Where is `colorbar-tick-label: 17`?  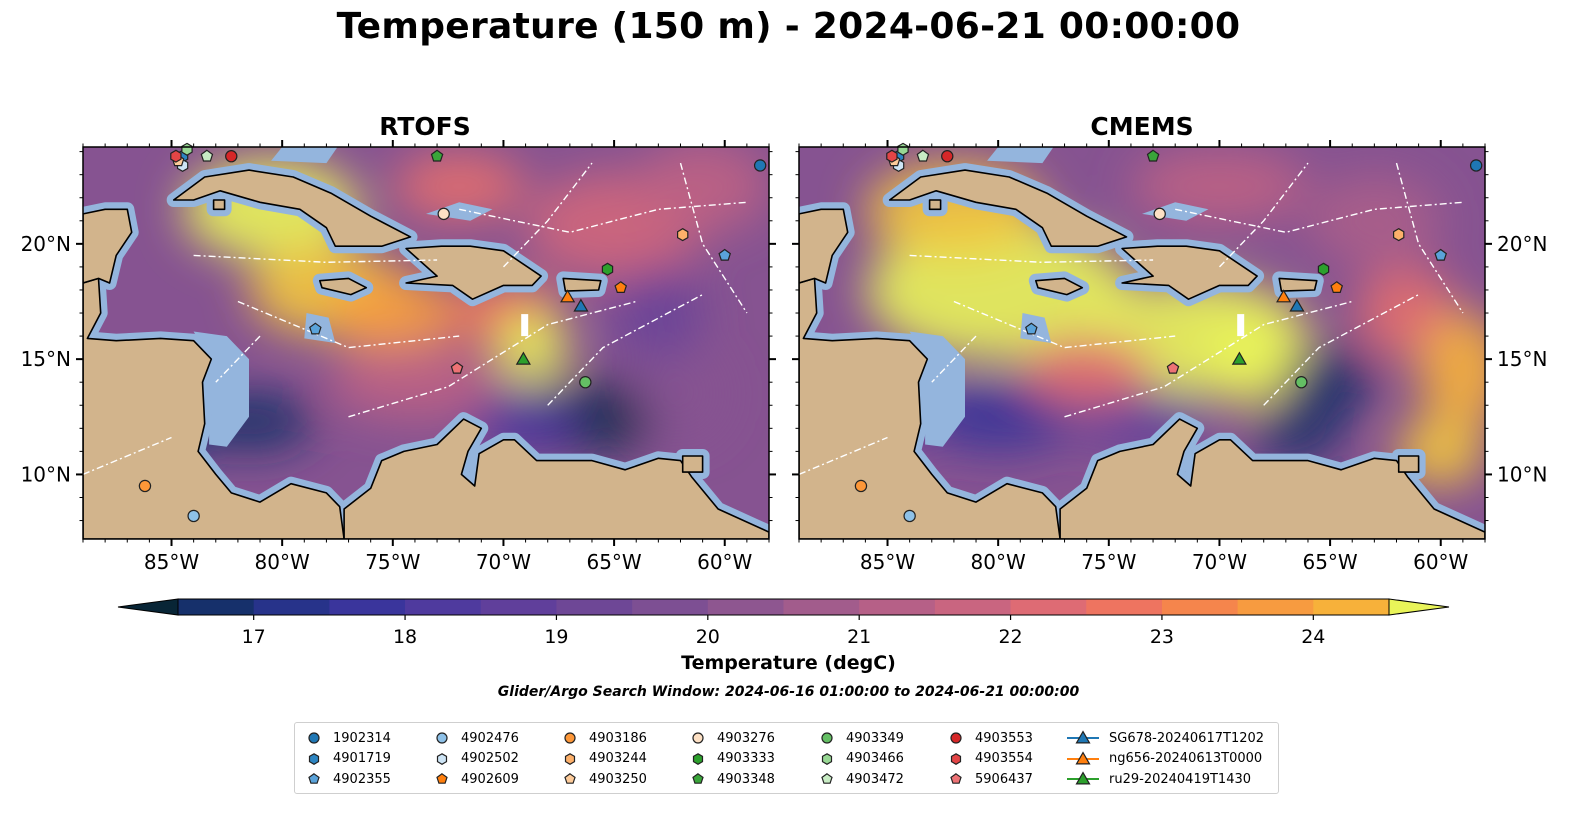 colorbar-tick-label: 17 is located at coordinates (254, 637).